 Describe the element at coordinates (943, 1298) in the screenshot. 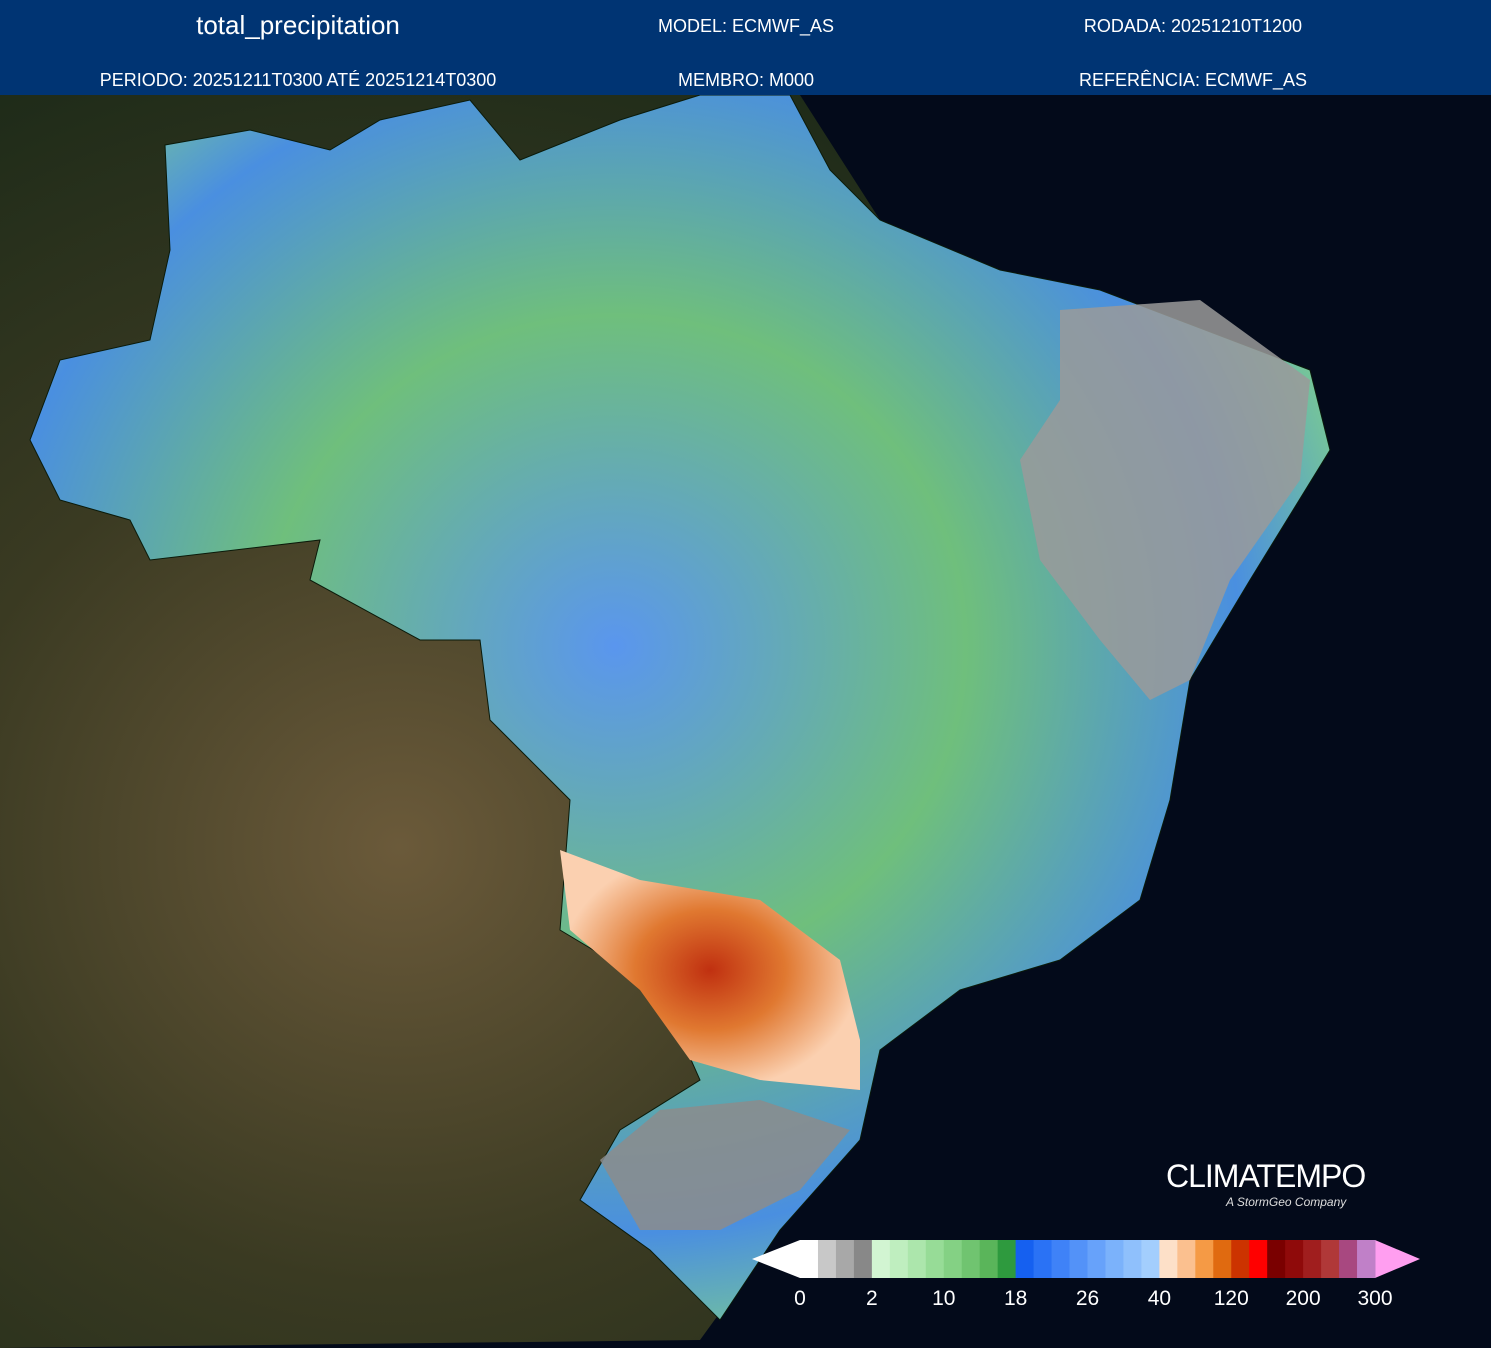

I see `colorbar-tick-label: 10` at that location.